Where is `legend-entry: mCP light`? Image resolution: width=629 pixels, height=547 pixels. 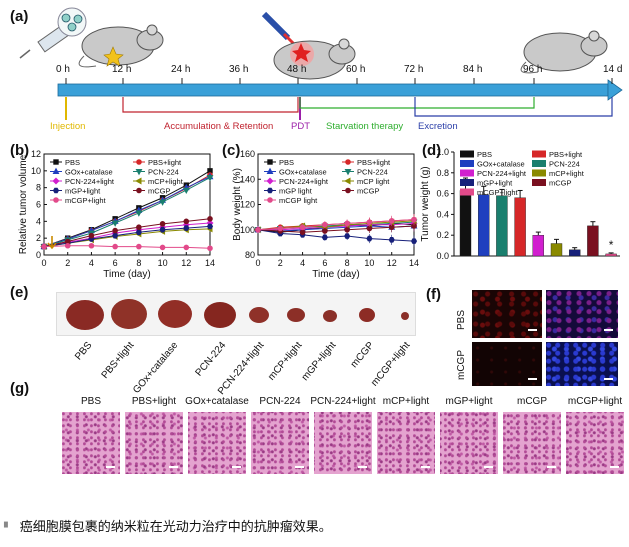 legend-entry: mCP light is located at coordinates (366, 181).